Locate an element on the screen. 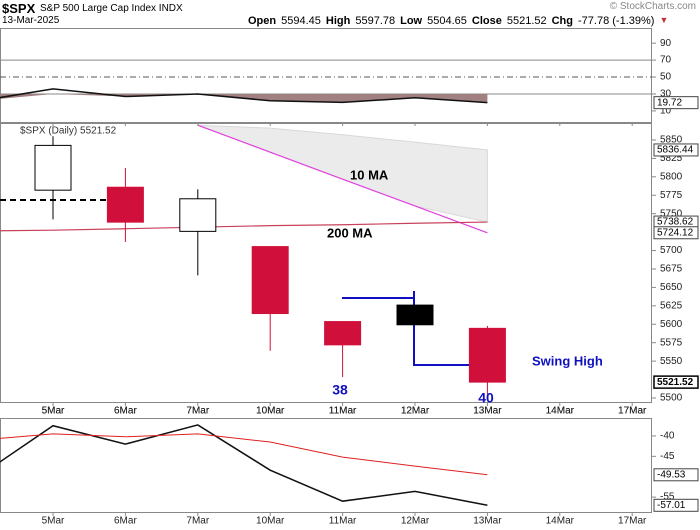 This screenshot has width=700, height=530. last-value: 5724.12 is located at coordinates (675, 232).